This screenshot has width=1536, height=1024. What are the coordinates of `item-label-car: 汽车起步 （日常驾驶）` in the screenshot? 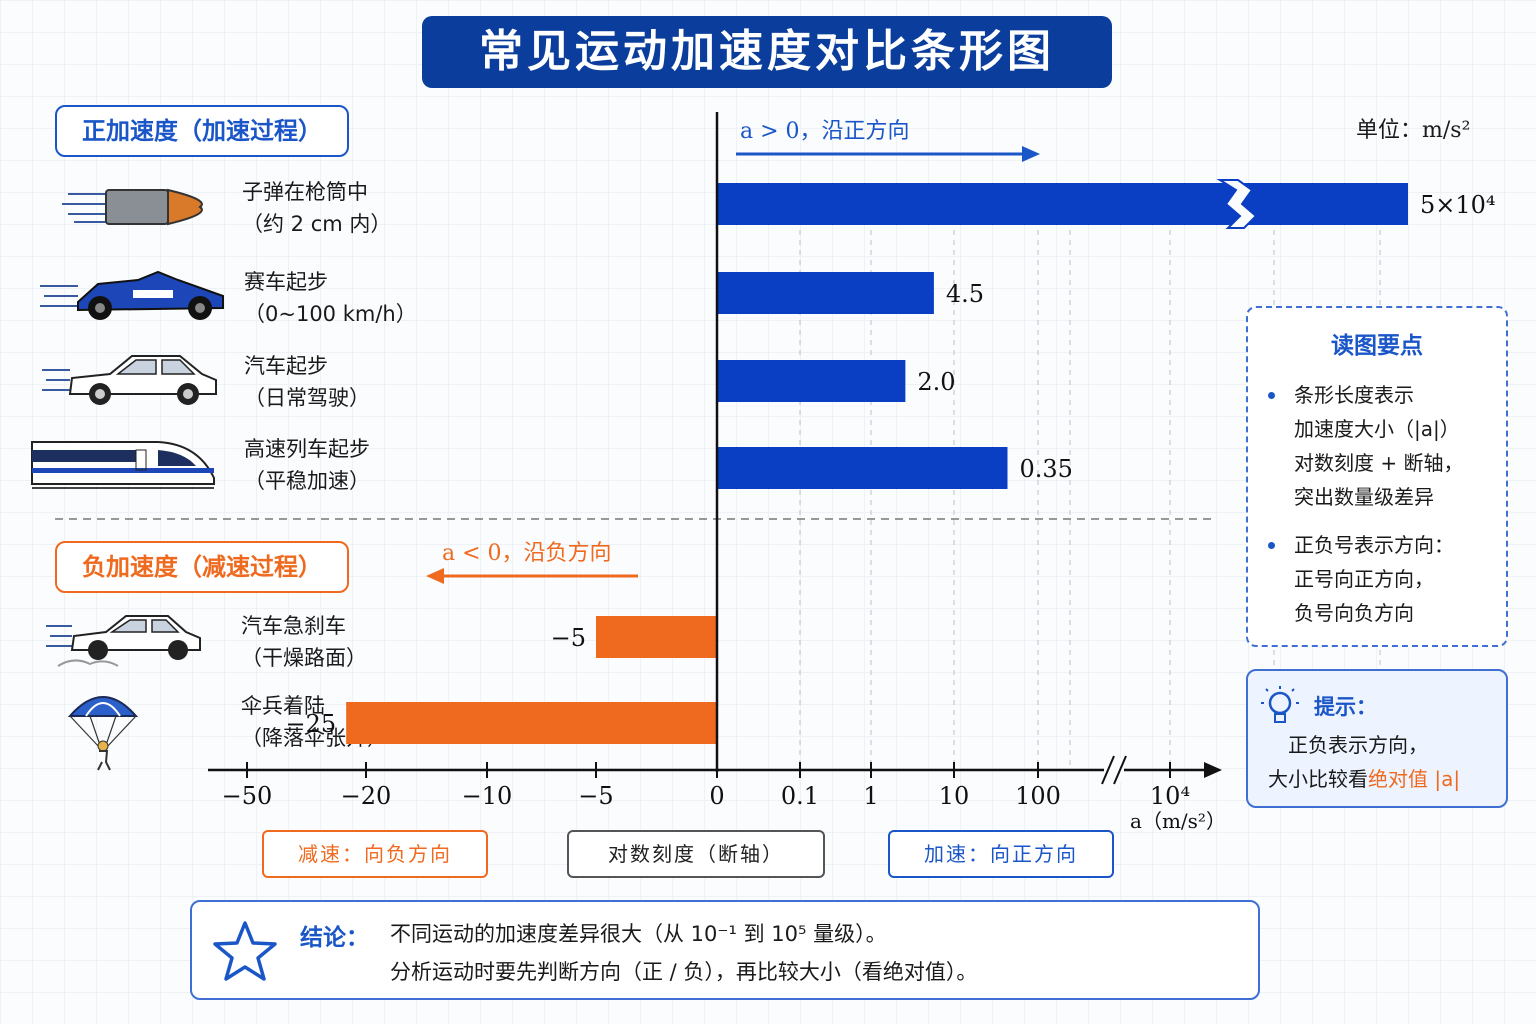 It's located at (307, 382).